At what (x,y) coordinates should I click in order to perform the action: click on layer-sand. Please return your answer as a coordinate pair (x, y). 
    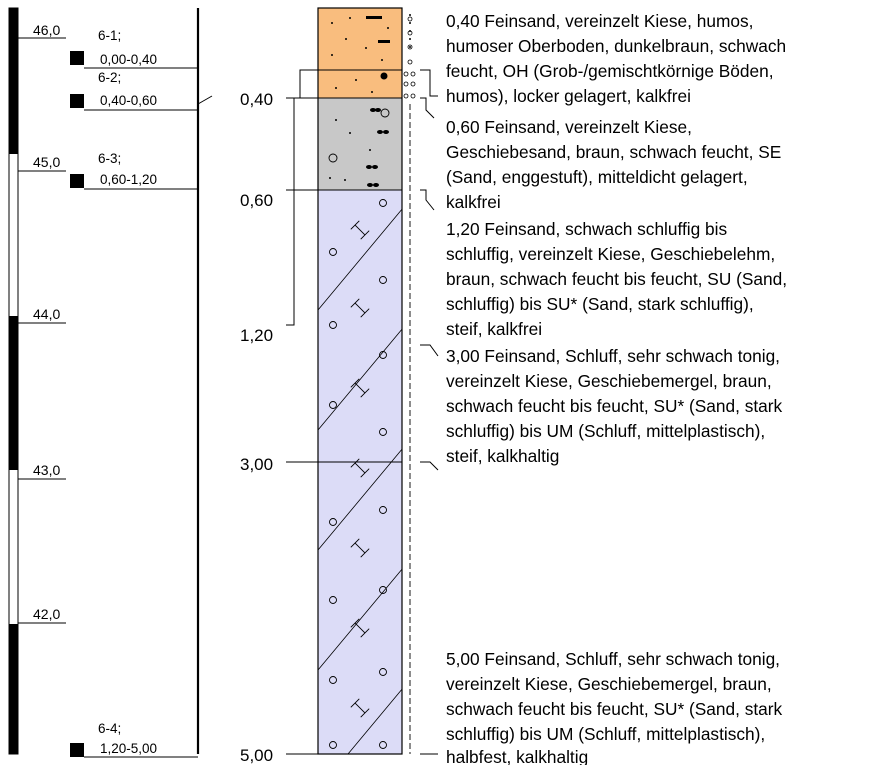
    Looking at the image, I should click on (360, 144).